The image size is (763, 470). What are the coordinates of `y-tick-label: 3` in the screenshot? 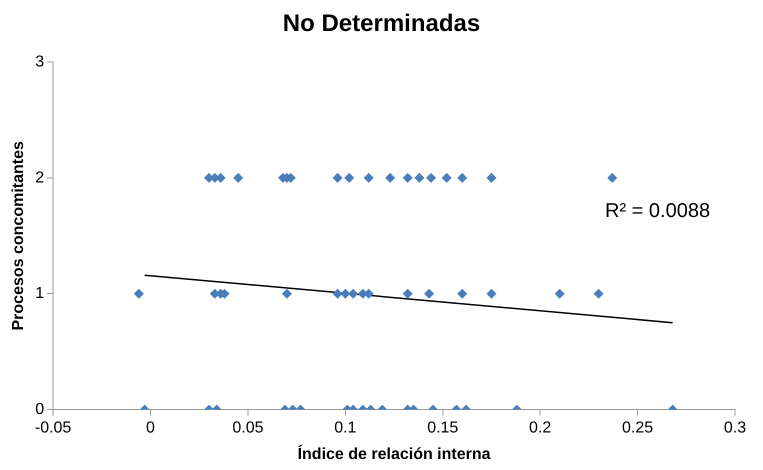 It's located at (39, 61).